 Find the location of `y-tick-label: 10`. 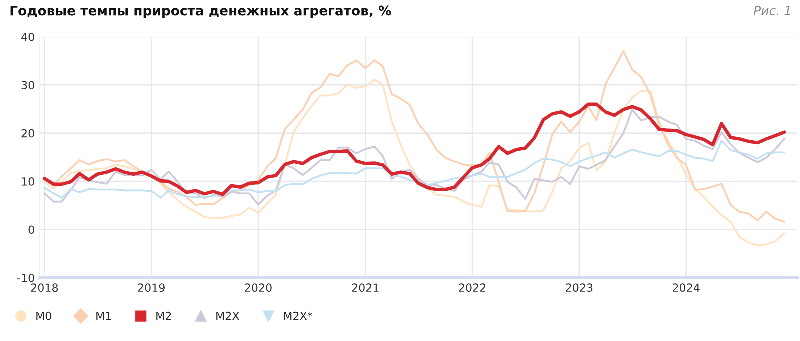

y-tick-label: 10 is located at coordinates (28, 182).